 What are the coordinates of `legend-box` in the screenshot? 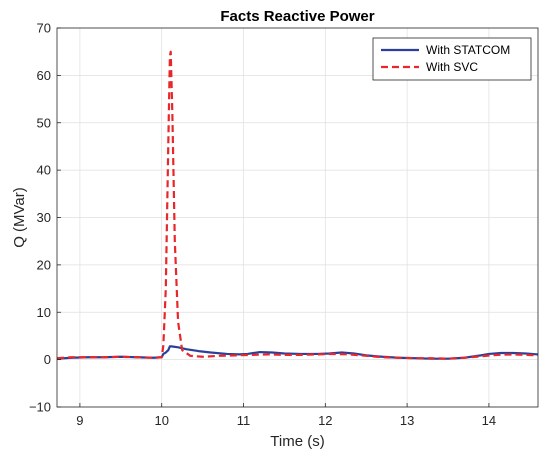 It's located at (452, 59).